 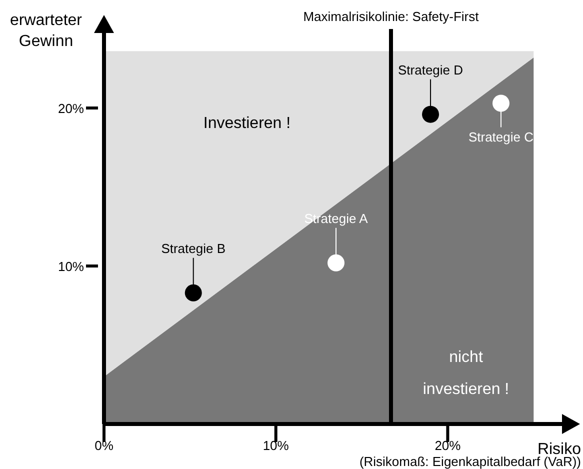 I want to click on ref-line-label: Maximalrisikolinie: Safety-First, so click(x=391, y=16).